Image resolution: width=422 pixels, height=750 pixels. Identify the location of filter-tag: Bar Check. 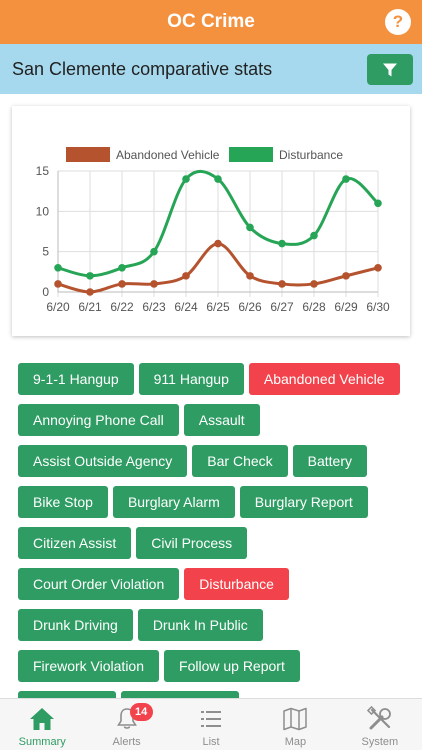
(240, 461).